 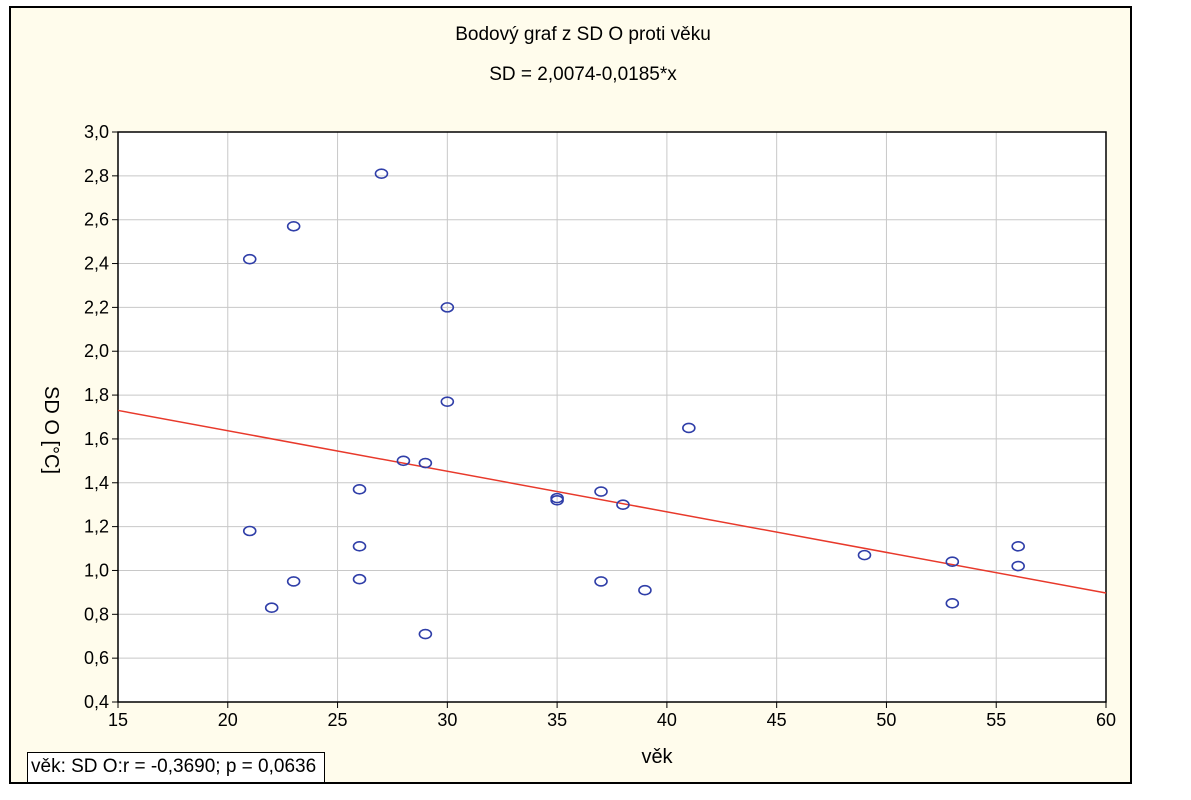 What do you see at coordinates (667, 720) in the screenshot?
I see `x-tick-label: 40` at bounding box center [667, 720].